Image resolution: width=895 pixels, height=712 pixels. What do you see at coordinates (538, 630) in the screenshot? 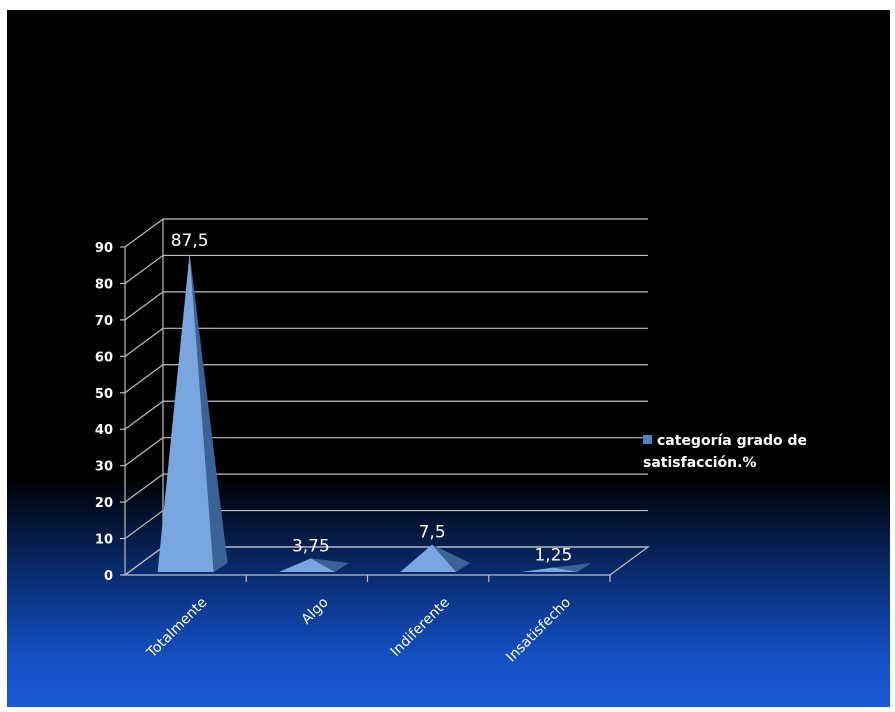
I see `x-category-label-3: Insatisfecho` at bounding box center [538, 630].